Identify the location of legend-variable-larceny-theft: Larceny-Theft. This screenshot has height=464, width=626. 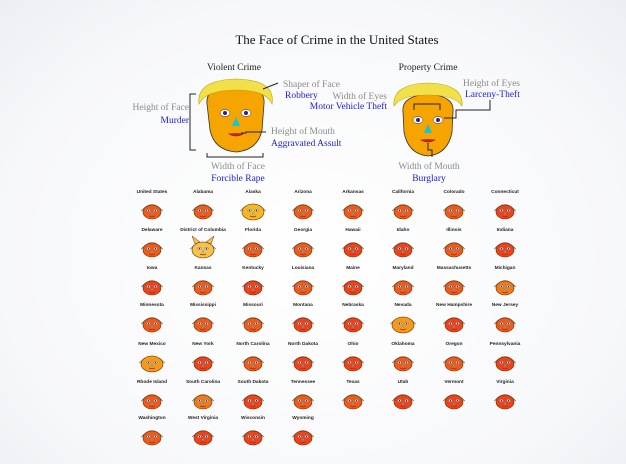
(492, 94).